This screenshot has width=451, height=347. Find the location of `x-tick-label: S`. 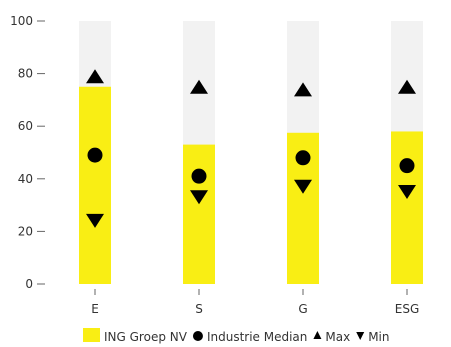

x-tick-label: S is located at coordinates (199, 309).